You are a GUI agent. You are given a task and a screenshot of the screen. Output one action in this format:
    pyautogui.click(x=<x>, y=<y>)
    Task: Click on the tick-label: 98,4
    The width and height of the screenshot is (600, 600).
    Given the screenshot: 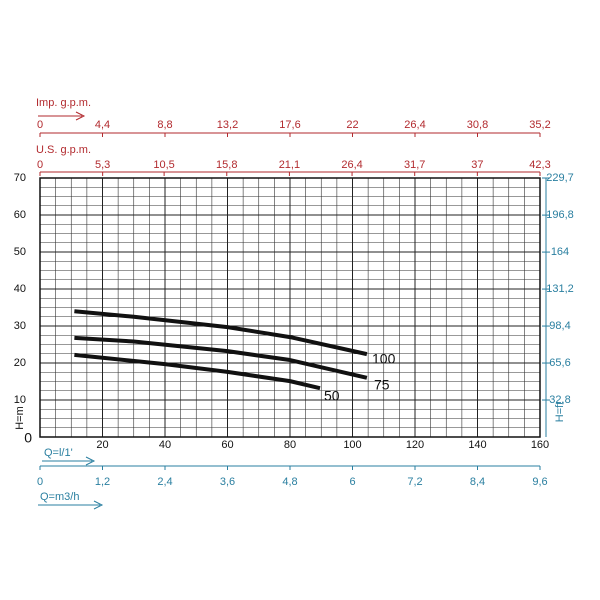 What is the action you would take?
    pyautogui.click(x=559, y=326)
    